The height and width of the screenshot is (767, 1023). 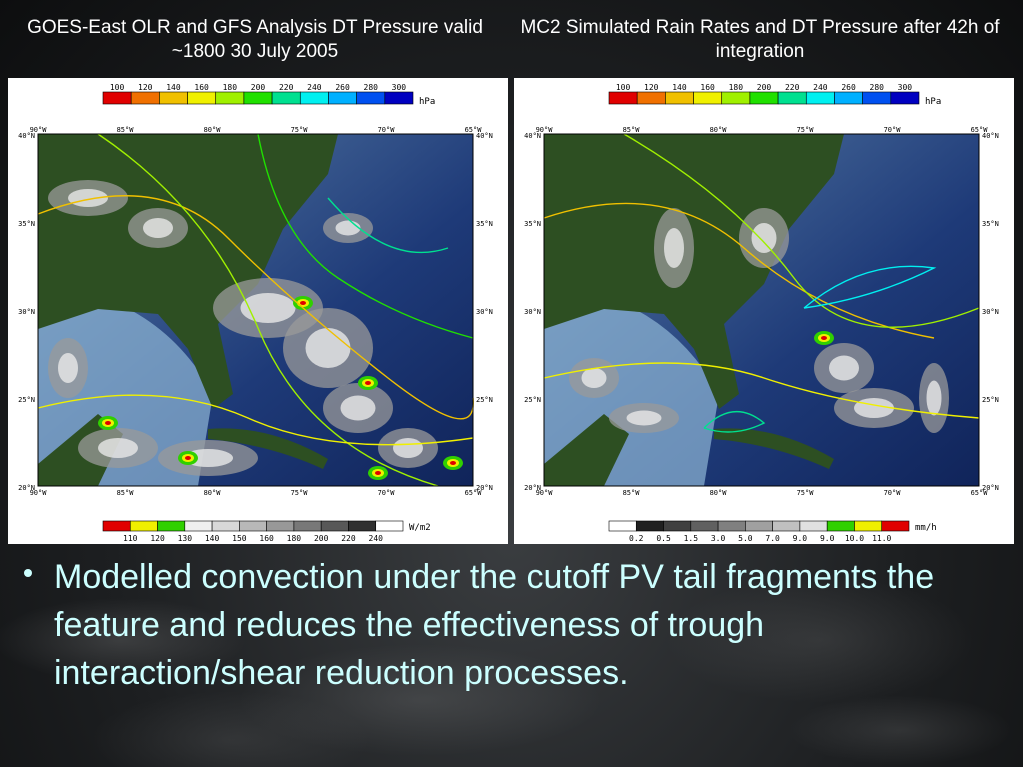 What do you see at coordinates (632, 493) in the screenshot?
I see `lon-label-bottom: 85°W` at bounding box center [632, 493].